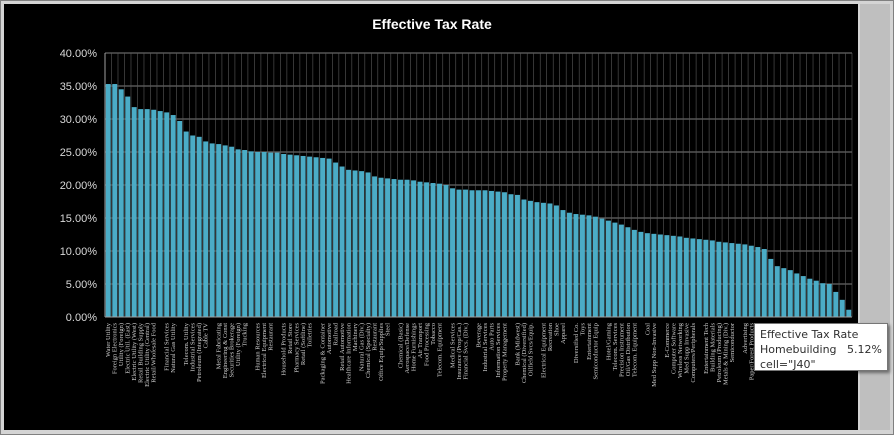  Describe the element at coordinates (108, 201) in the screenshot. I see `bar: Water Utility 35.3%` at that location.